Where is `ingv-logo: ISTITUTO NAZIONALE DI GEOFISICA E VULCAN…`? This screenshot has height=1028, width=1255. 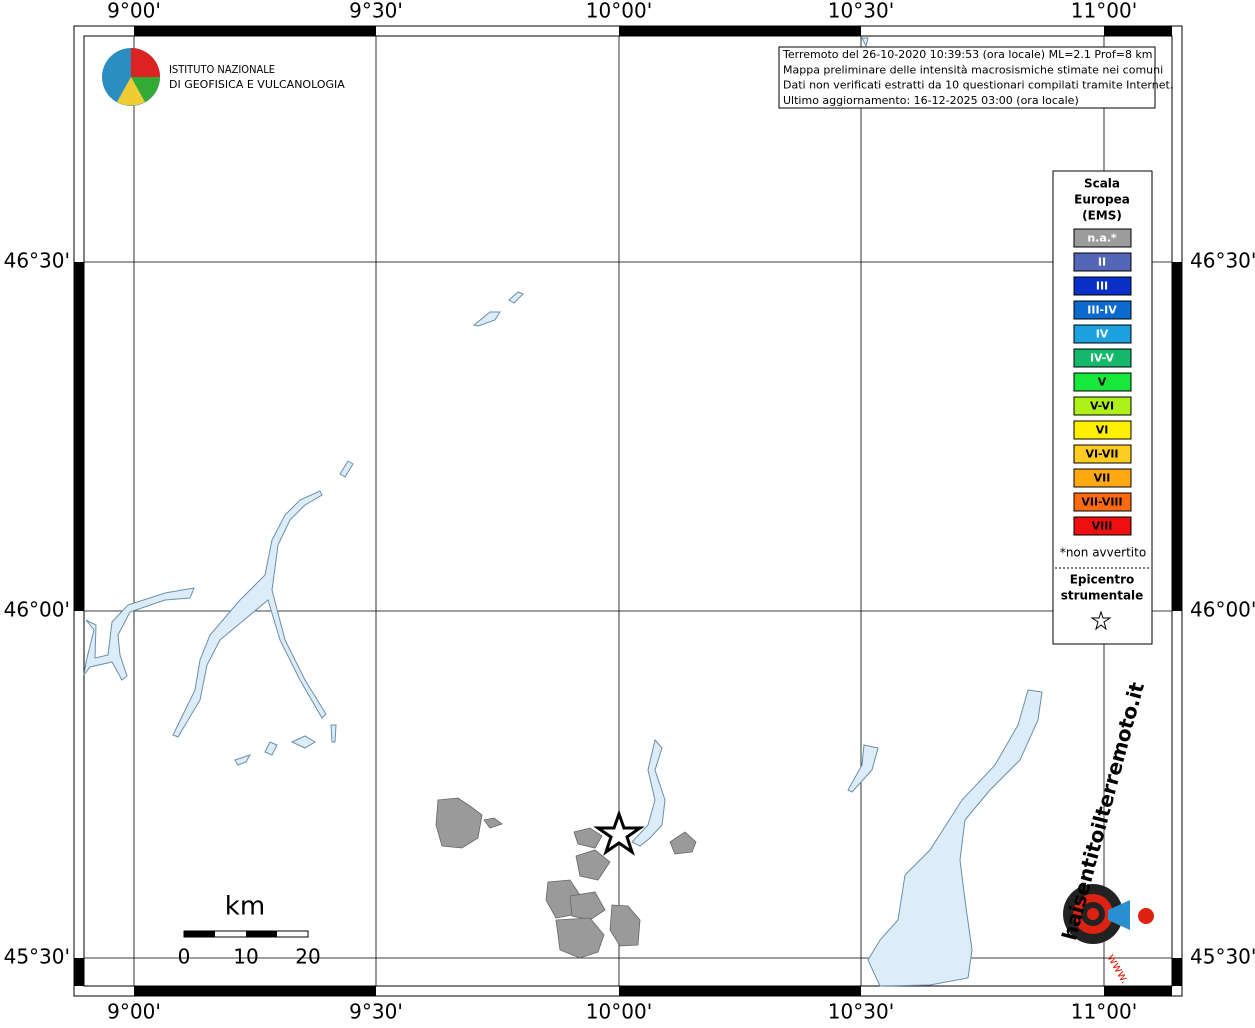 ingv-logo: ISTITUTO NAZIONALE DI GEOFISICA E VULCAN… is located at coordinates (223, 77).